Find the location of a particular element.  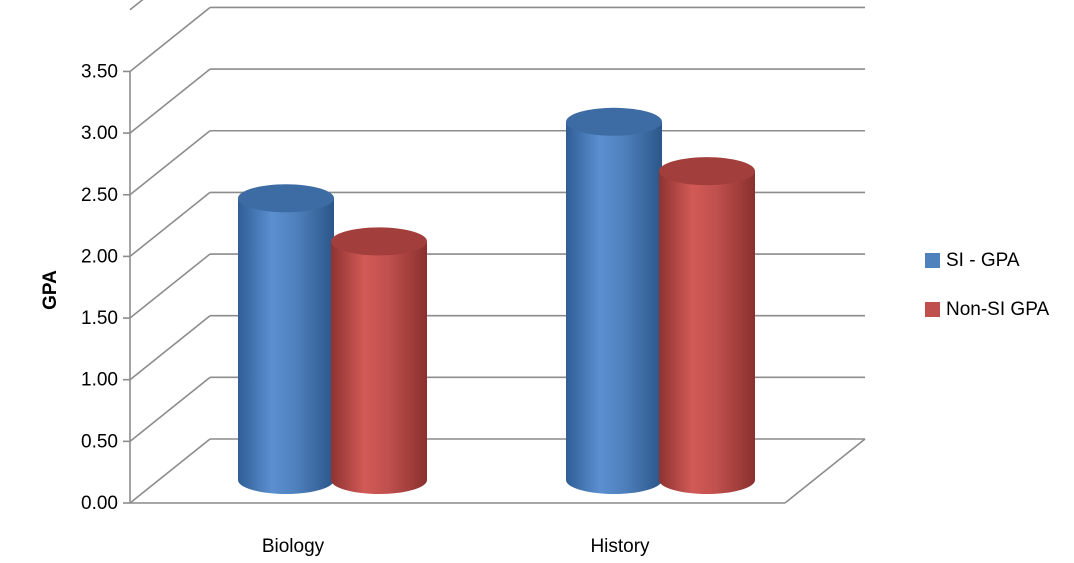

bar-si-gpa-history is located at coordinates (614, 301).